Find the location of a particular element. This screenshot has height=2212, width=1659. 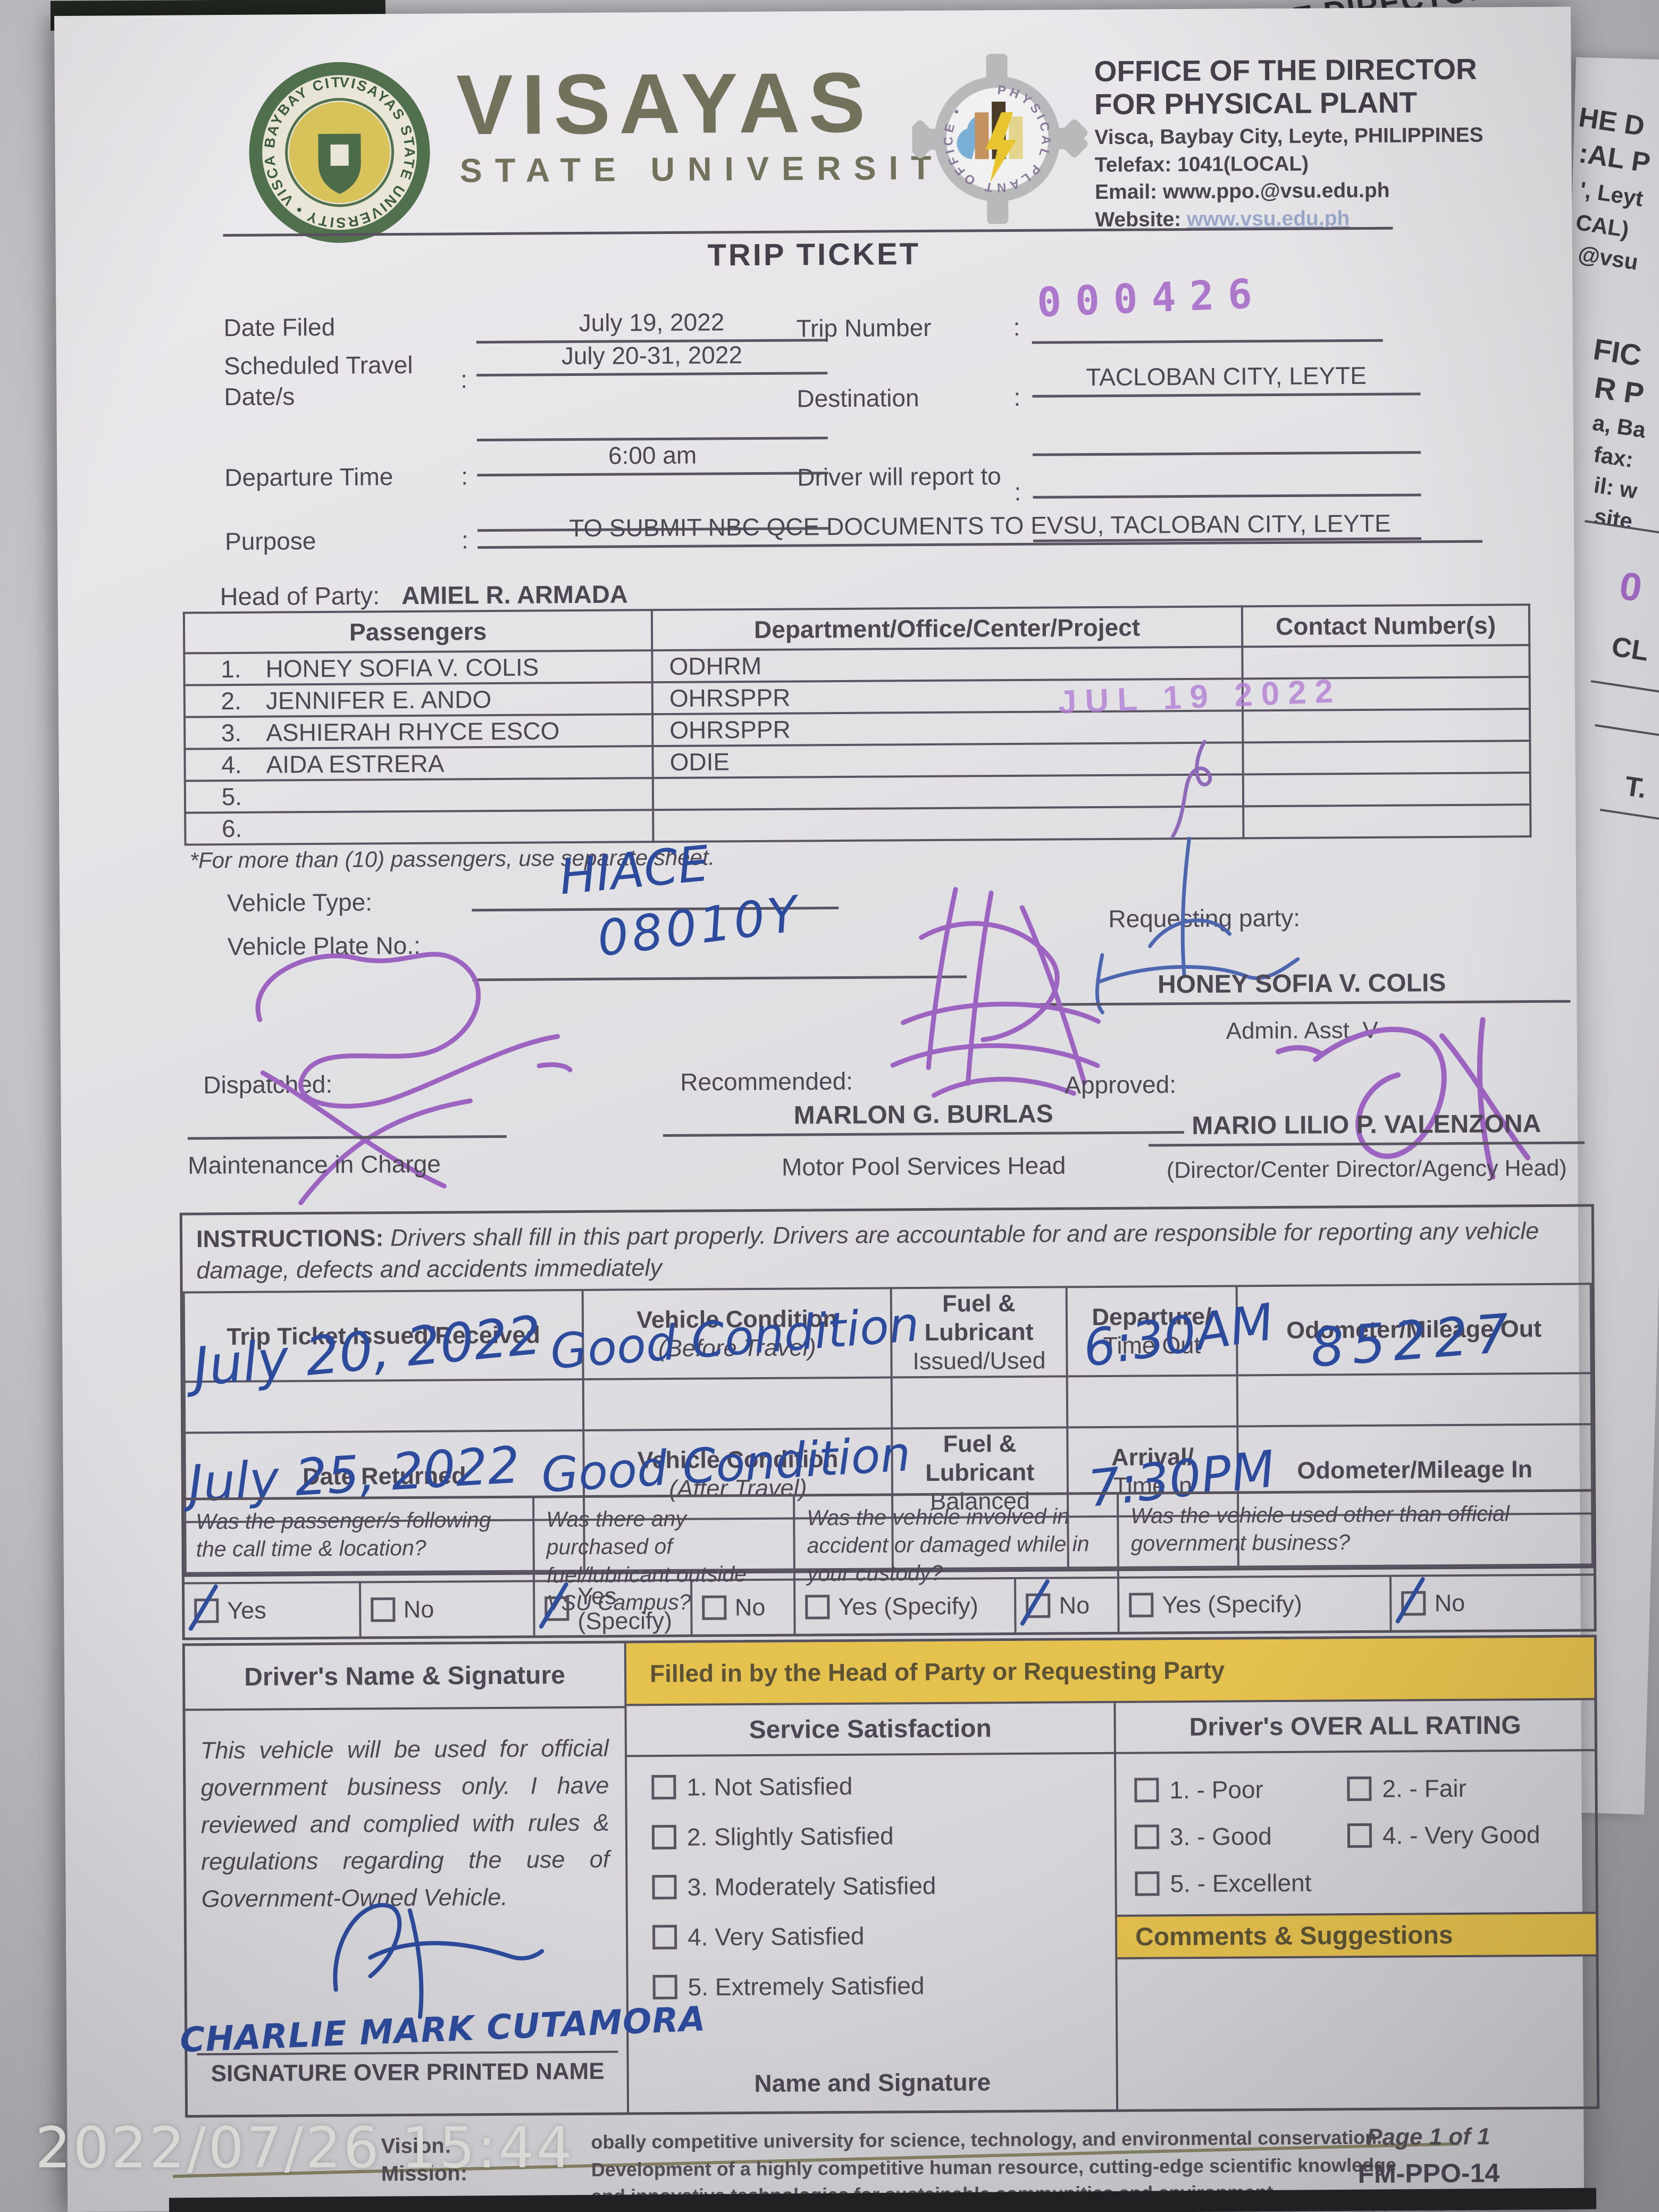

vehicle-plate-label: Vehicle Plate No.: is located at coordinates (324, 946).